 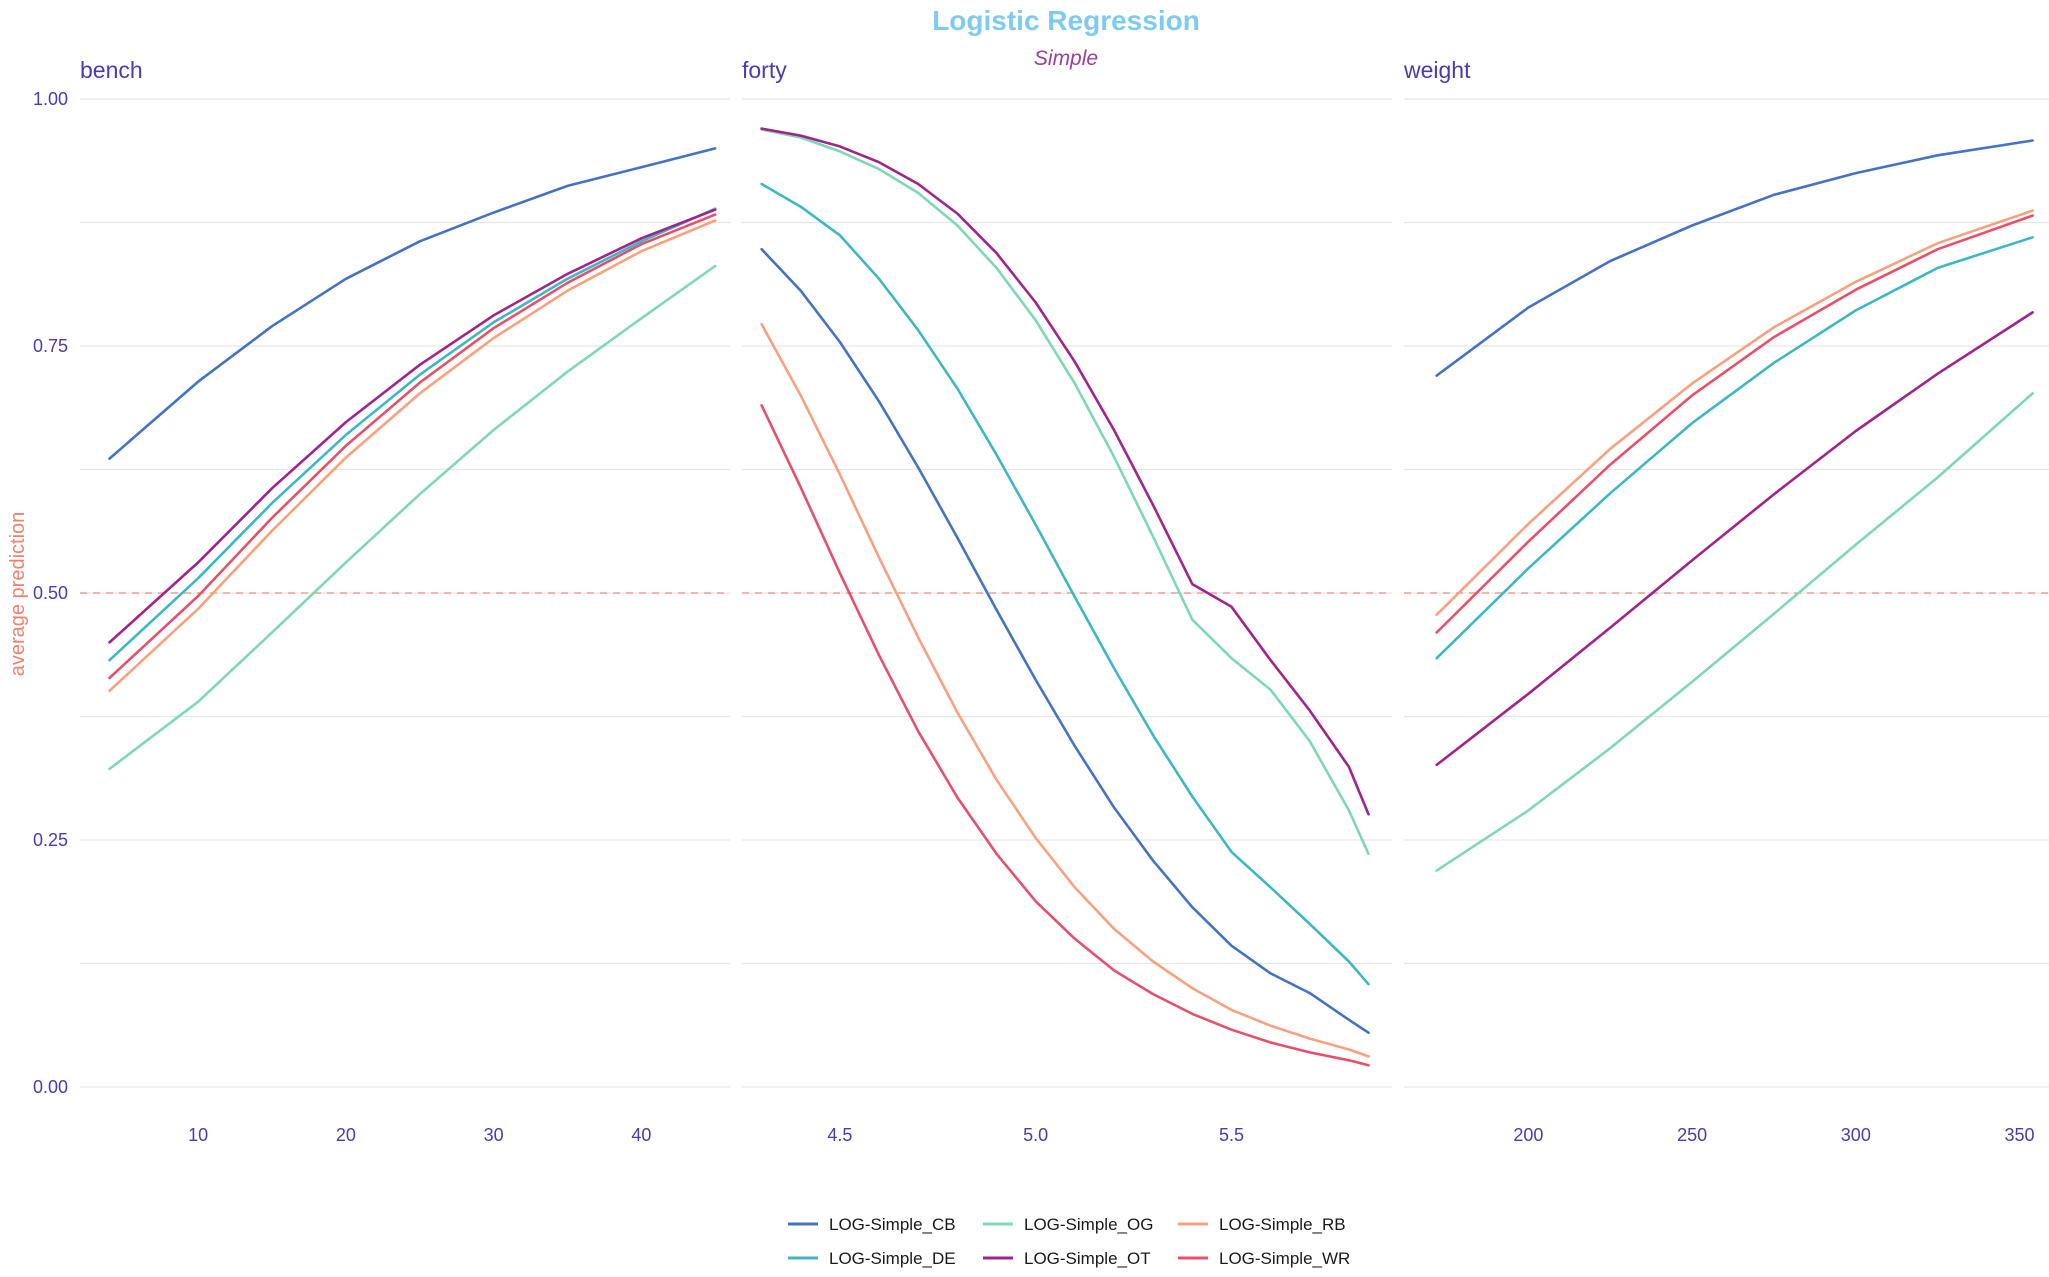 I want to click on legend-item-log-simple-og: LOG-Simple_OG, so click(x=1068, y=1224).